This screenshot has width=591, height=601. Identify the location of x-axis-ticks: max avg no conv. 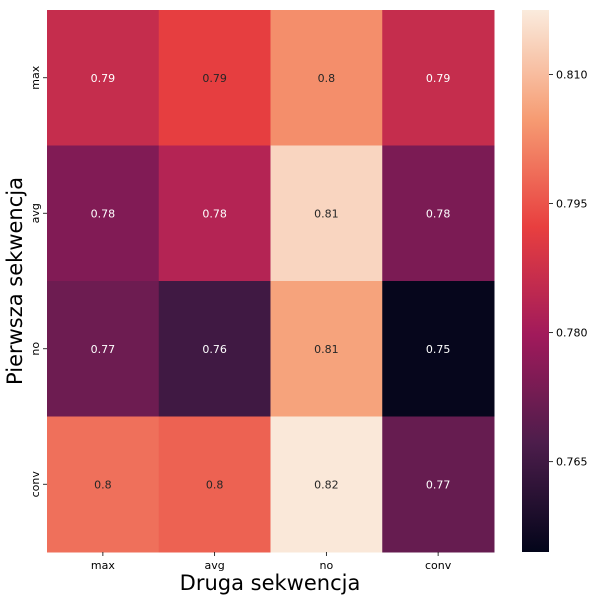
(271, 562).